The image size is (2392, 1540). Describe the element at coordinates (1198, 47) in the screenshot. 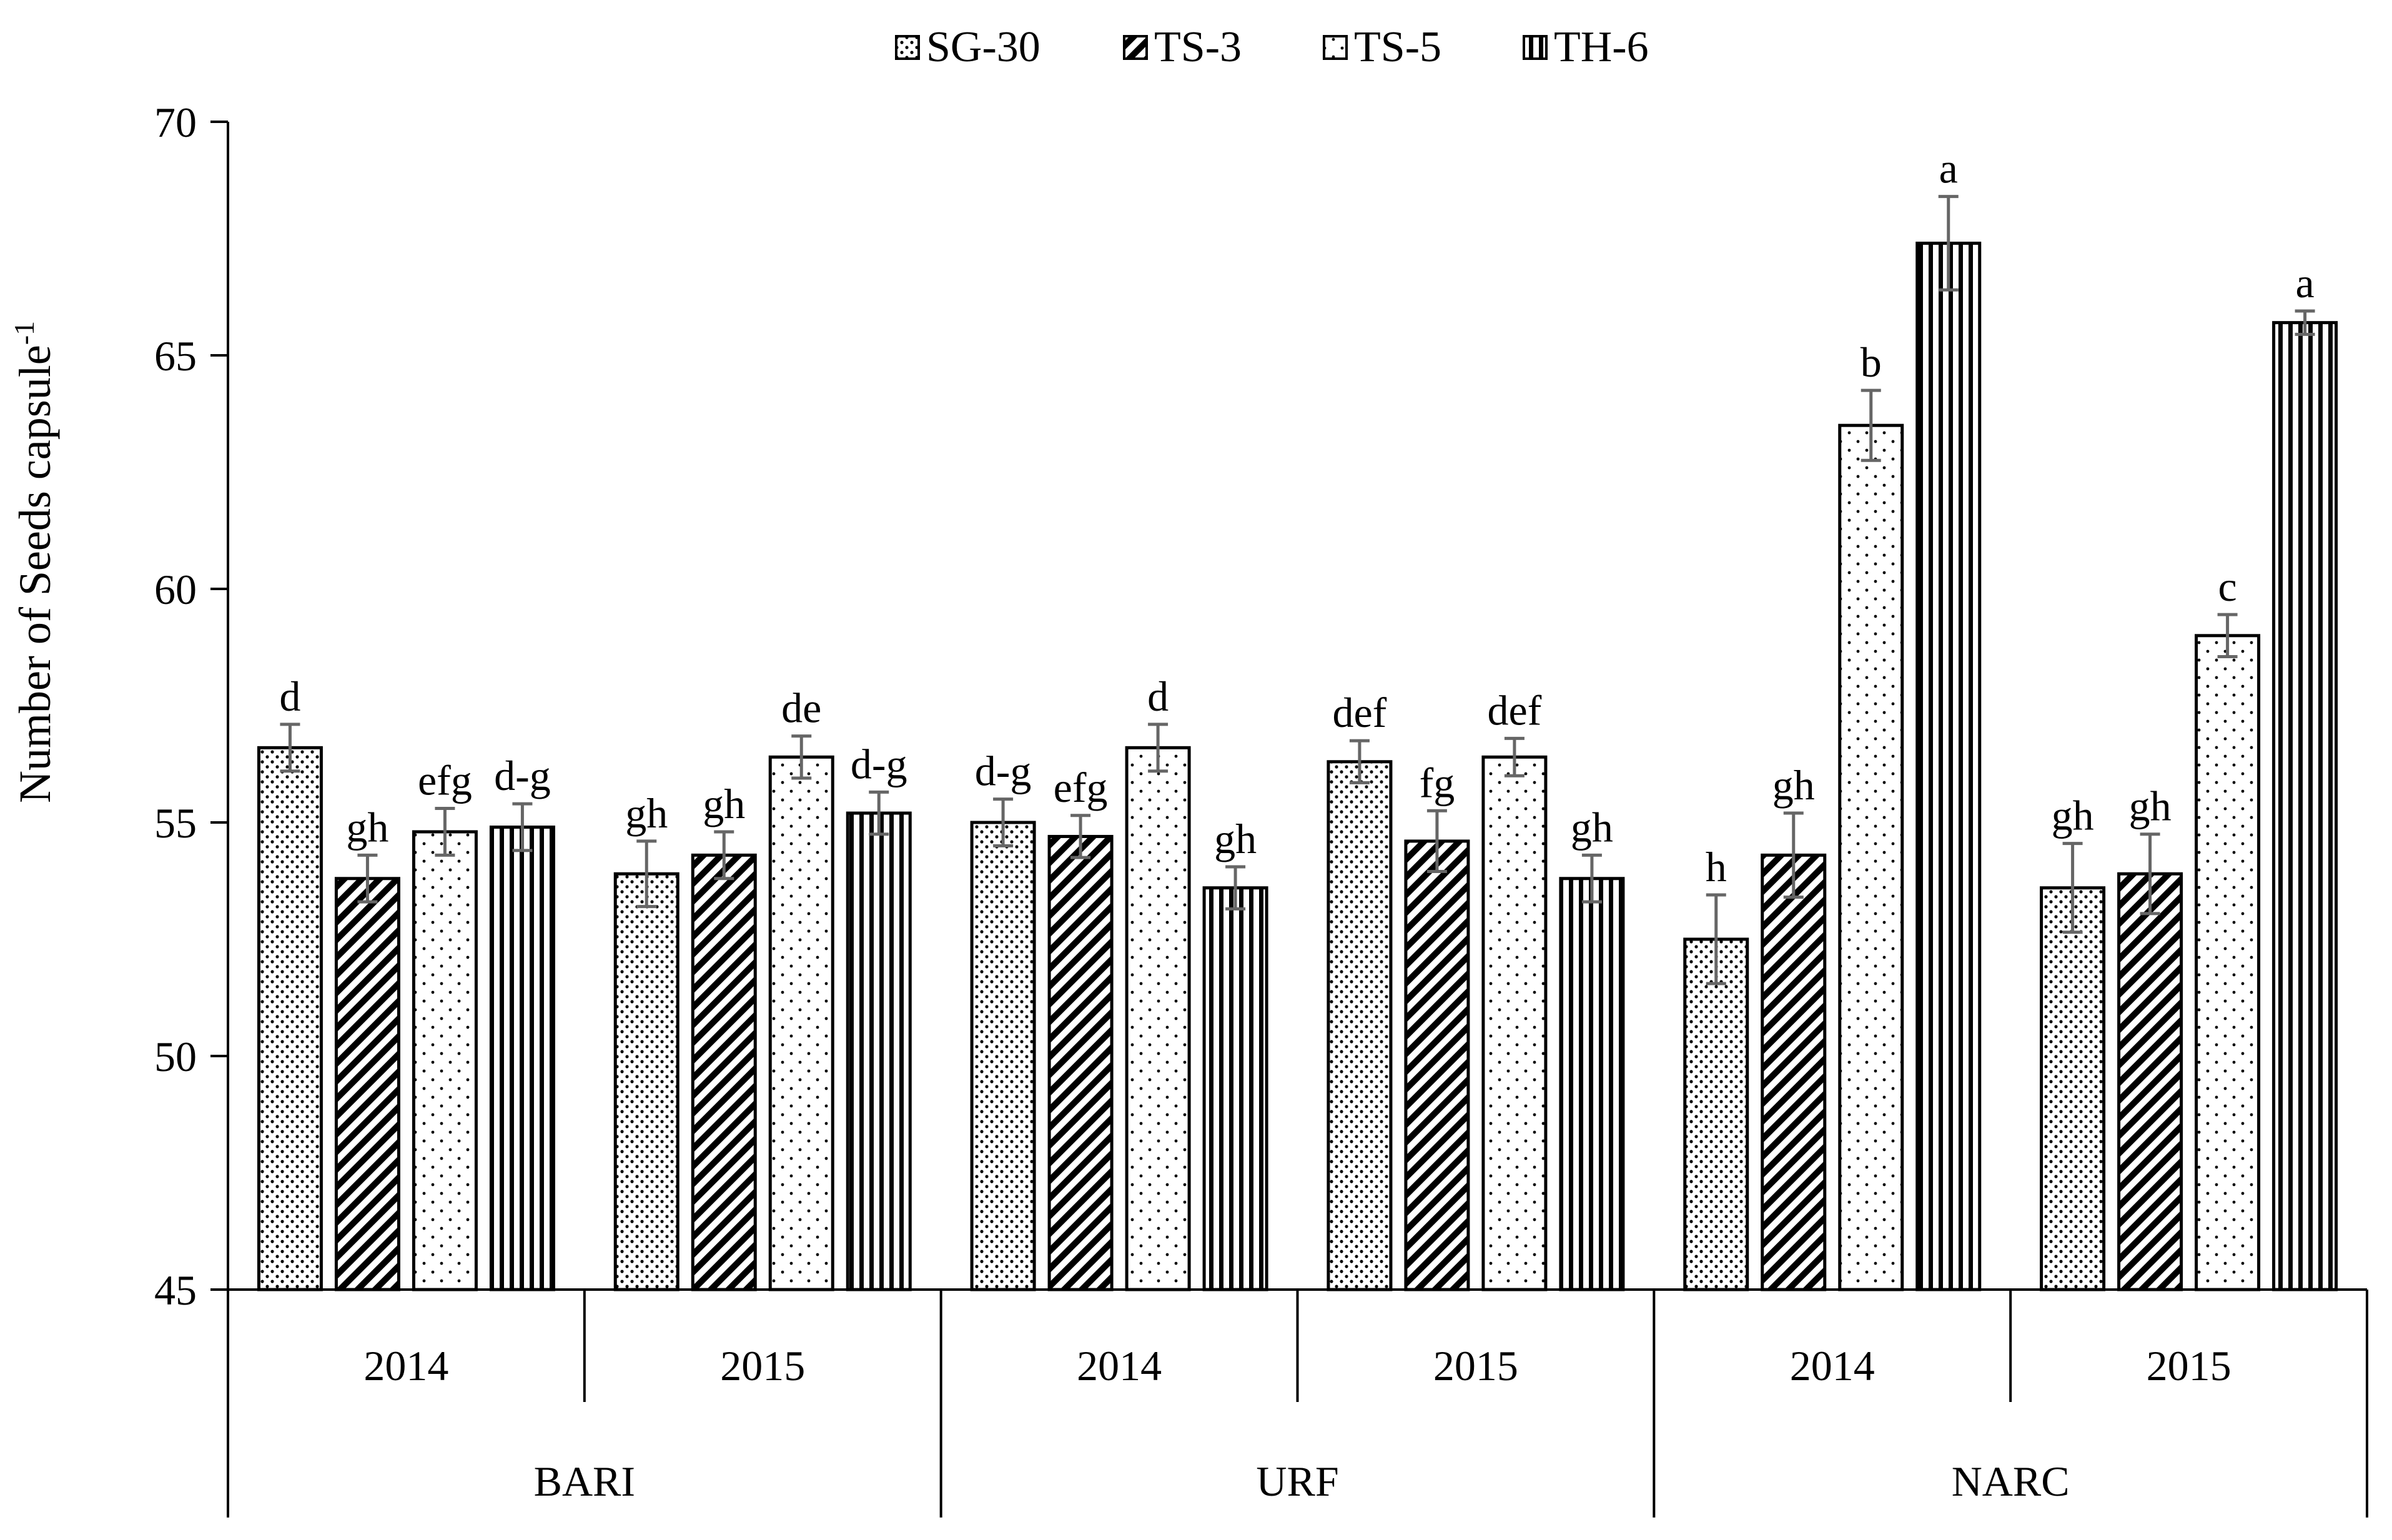

I see `legend-label: TS-3` at that location.